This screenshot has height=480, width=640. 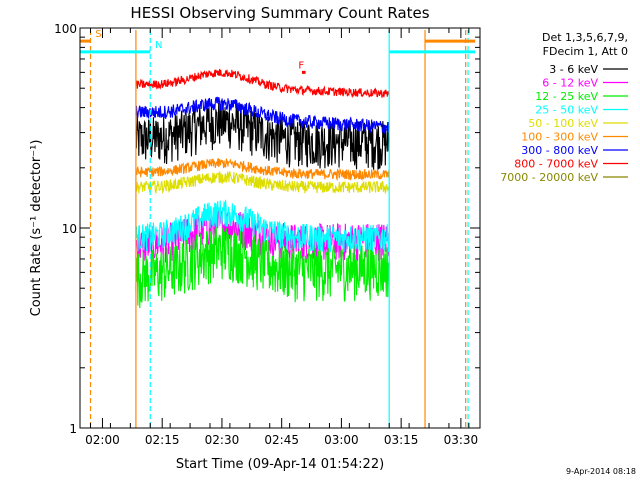 What do you see at coordinates (341, 440) in the screenshot?
I see `x-tick-label-4: 03:00` at bounding box center [341, 440].